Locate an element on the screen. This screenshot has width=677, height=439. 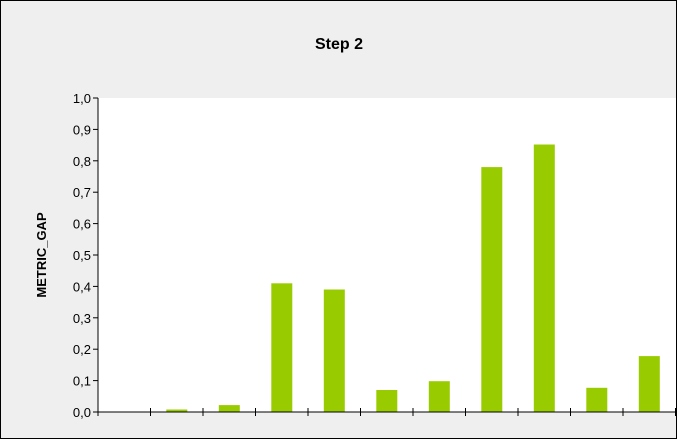
chart-title: Step 2 is located at coordinates (339, 44).